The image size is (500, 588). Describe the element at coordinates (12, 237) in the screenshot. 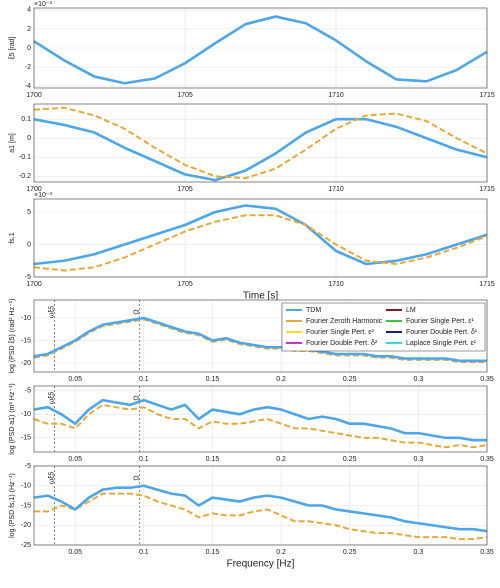

I see `y-axis-label: fs,1` at that location.